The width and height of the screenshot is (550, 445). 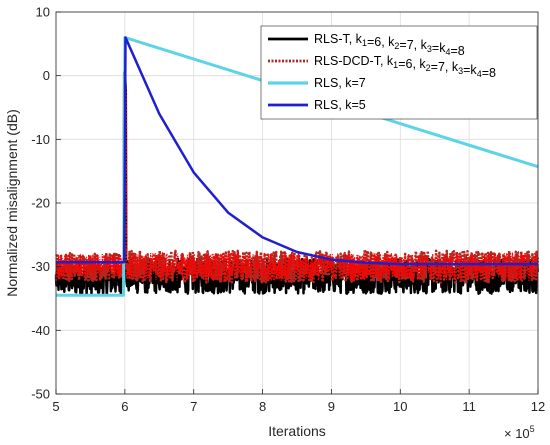 What do you see at coordinates (297, 431) in the screenshot?
I see `x-axis-label: Iterations` at bounding box center [297, 431].